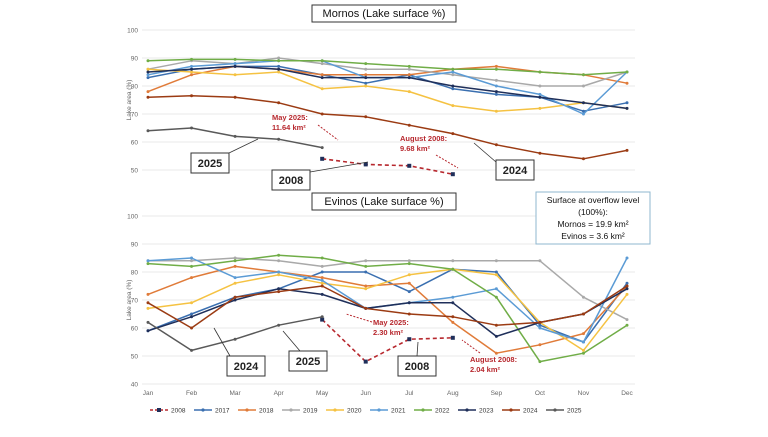 Image resolution: width=768 pixels, height=437 pixels. Describe the element at coordinates (135, 244) in the screenshot. I see `evinos-y-tick-label: 90` at that location.